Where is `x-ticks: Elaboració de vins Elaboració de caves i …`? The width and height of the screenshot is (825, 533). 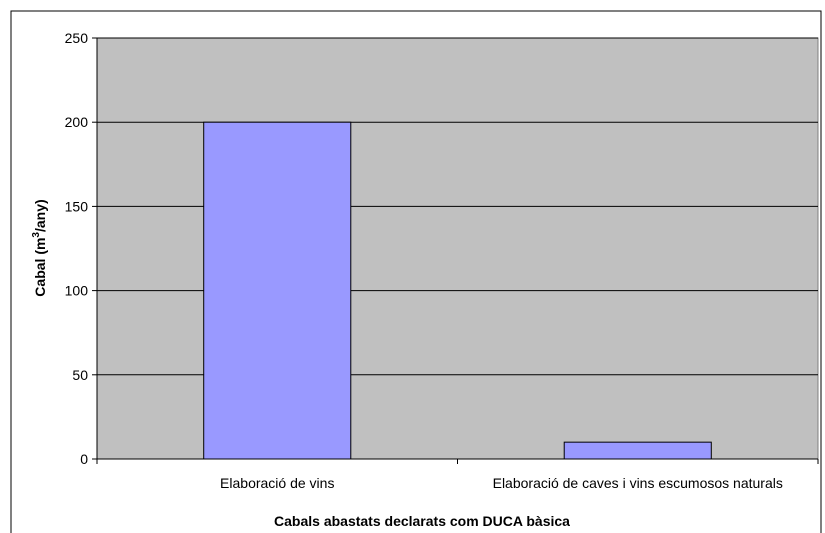 x-ticks: Elaboració de vins Elaboració de caves i … is located at coordinates (457, 475).